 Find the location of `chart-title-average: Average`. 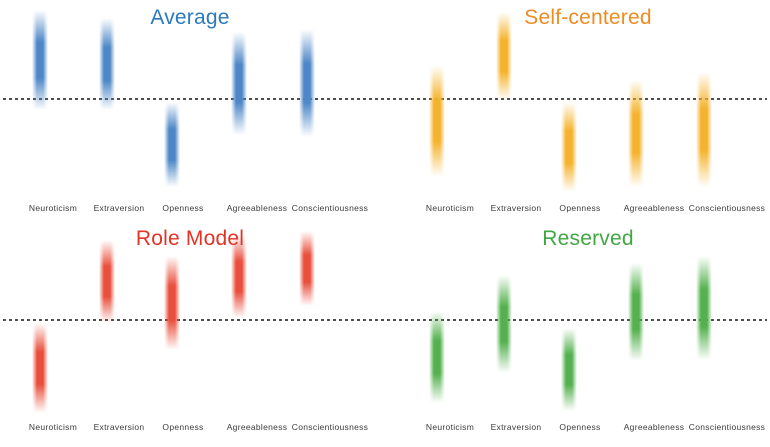

chart-title-average: Average is located at coordinates (190, 17).